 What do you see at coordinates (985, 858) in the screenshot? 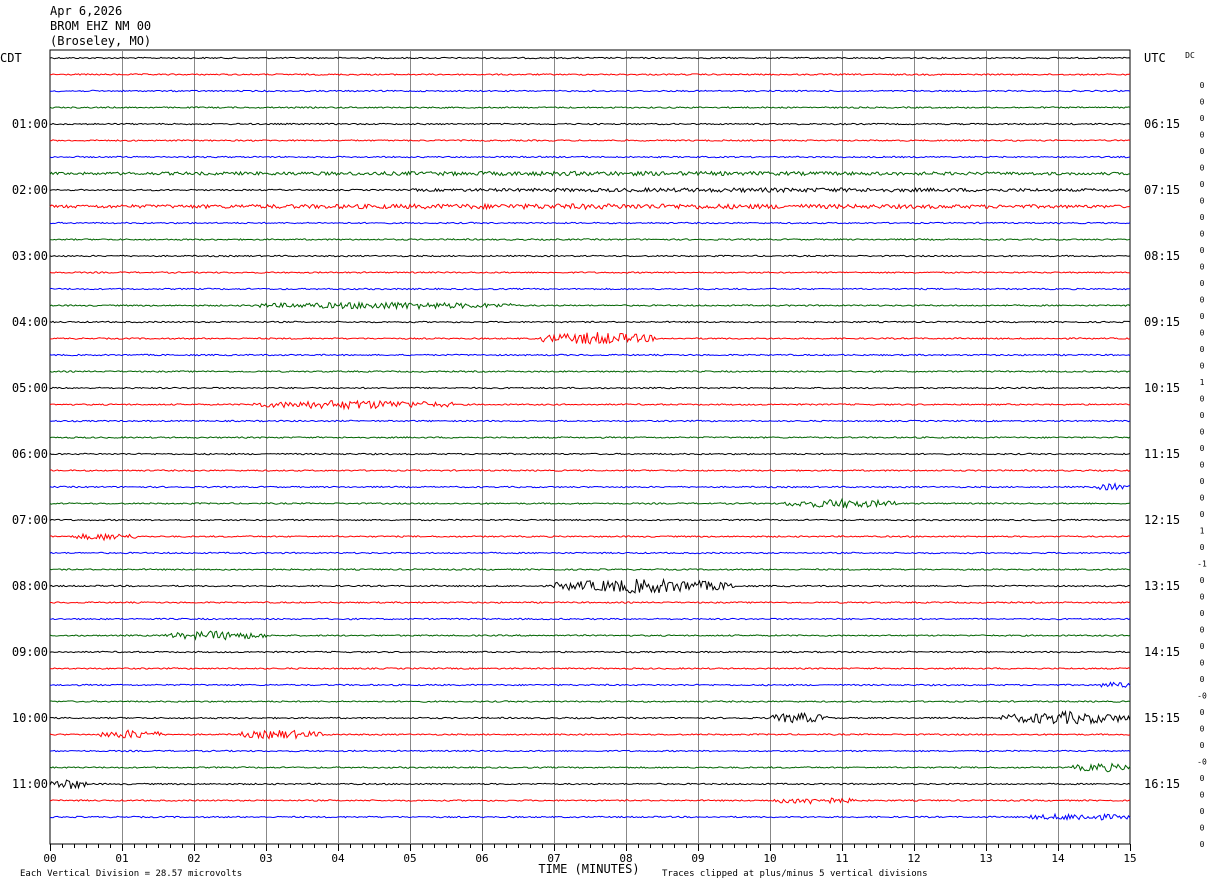
I see `x-tick-label: 13` at bounding box center [985, 858].